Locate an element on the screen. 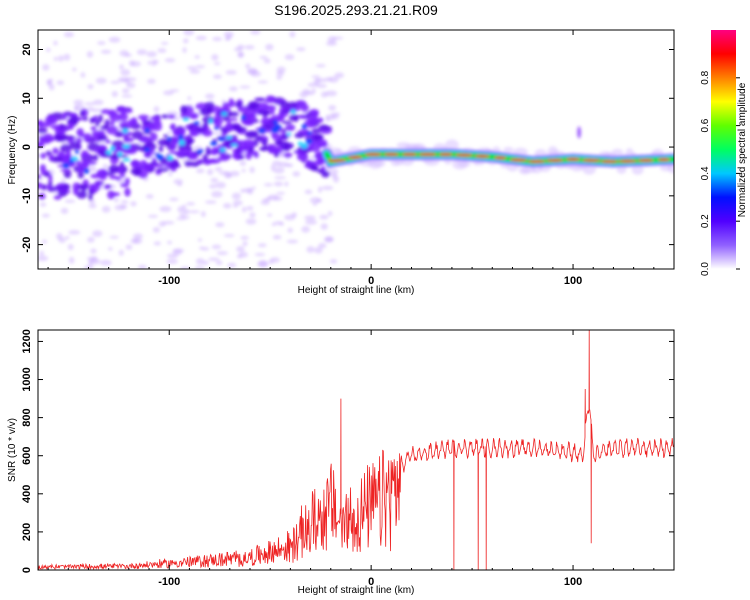  snr-x-label: Height of straight line (km) is located at coordinates (356, 590).